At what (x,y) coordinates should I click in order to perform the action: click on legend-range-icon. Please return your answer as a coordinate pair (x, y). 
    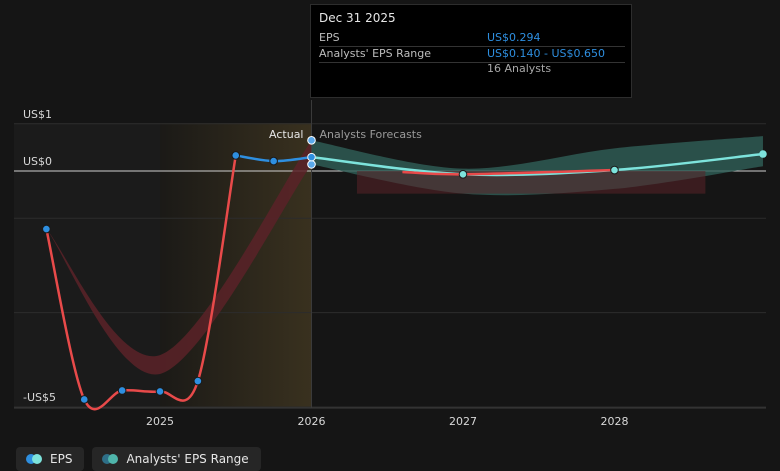
    Looking at the image, I should click on (110, 459).